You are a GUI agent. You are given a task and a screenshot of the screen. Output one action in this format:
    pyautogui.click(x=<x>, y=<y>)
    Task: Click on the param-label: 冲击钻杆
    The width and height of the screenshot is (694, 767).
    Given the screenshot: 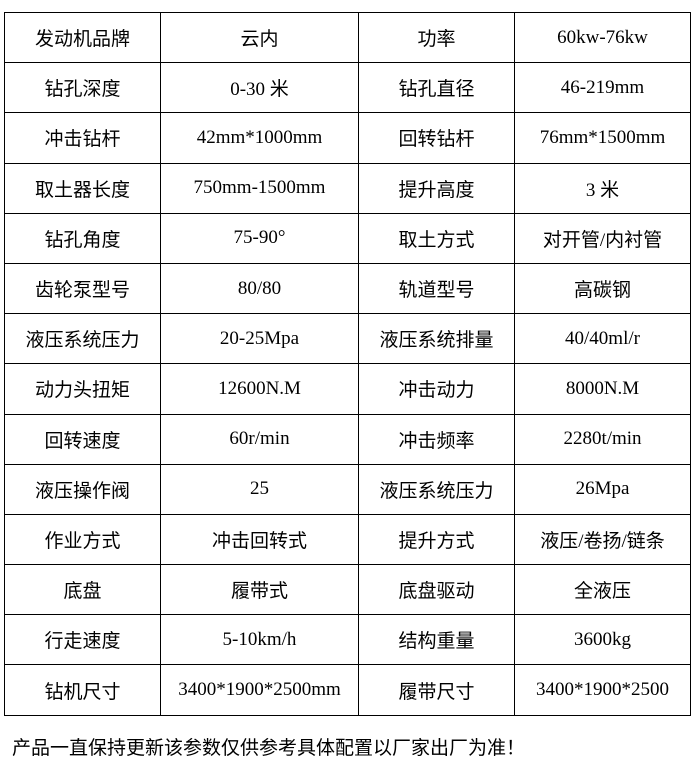 What is the action you would take?
    pyautogui.click(x=82, y=138)
    